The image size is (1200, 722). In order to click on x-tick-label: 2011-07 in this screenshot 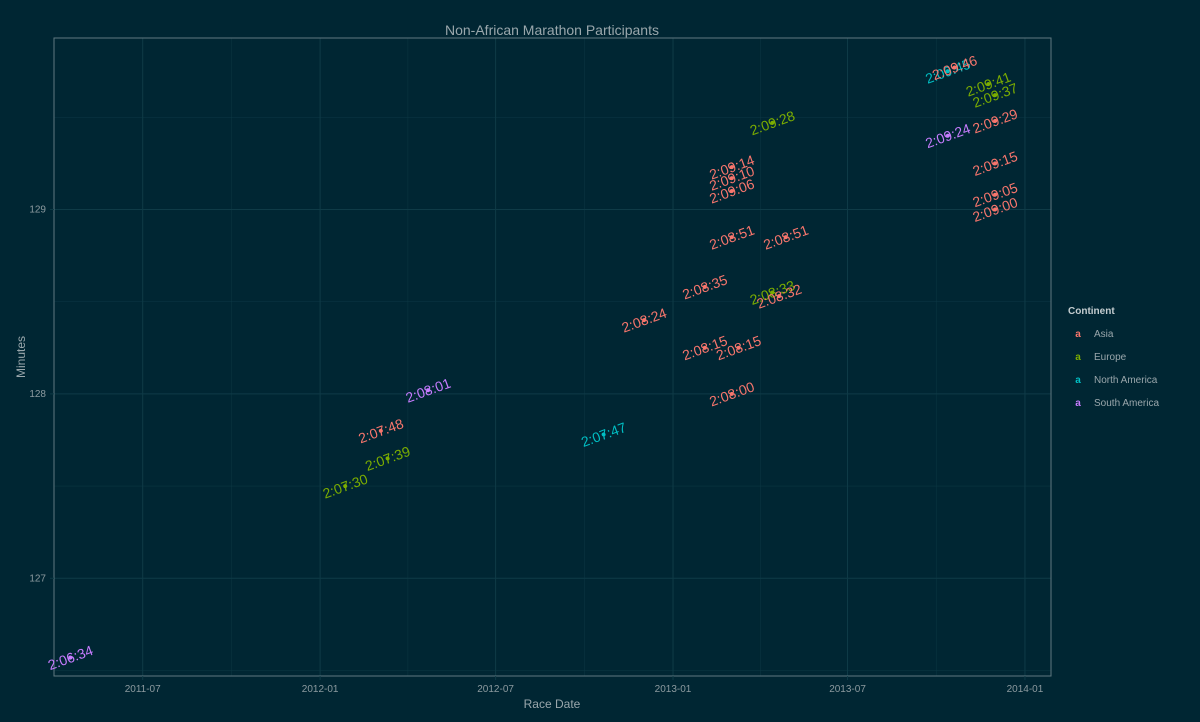, I will do `click(143, 689)`.